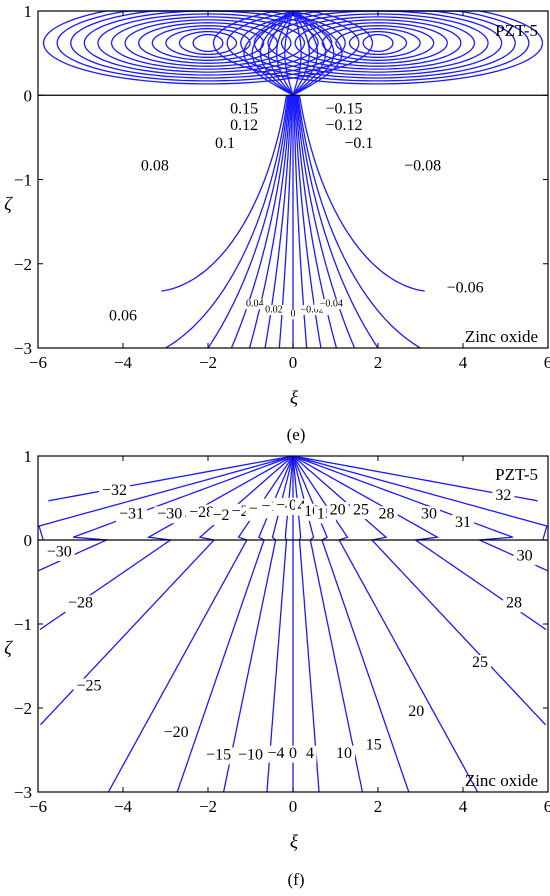 The height and width of the screenshot is (896, 550). Describe the element at coordinates (28, 95) in the screenshot. I see `y-tick-label: 0` at that location.